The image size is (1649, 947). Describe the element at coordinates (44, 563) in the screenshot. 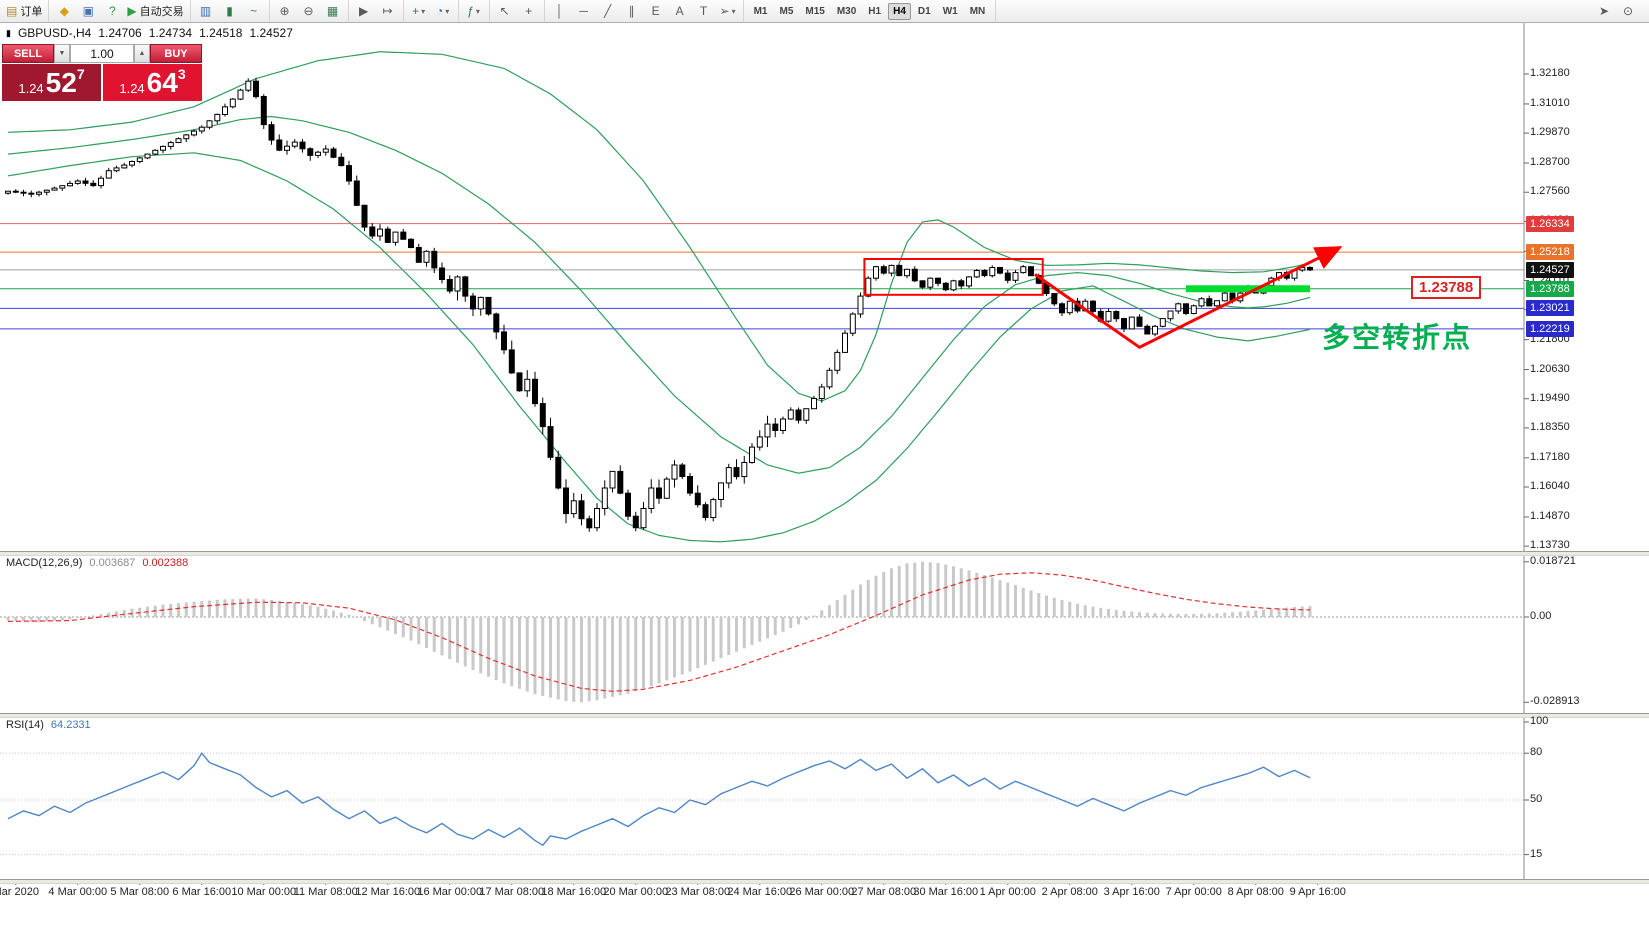

I see `macd-label: MACD(12,26,9)` at that location.